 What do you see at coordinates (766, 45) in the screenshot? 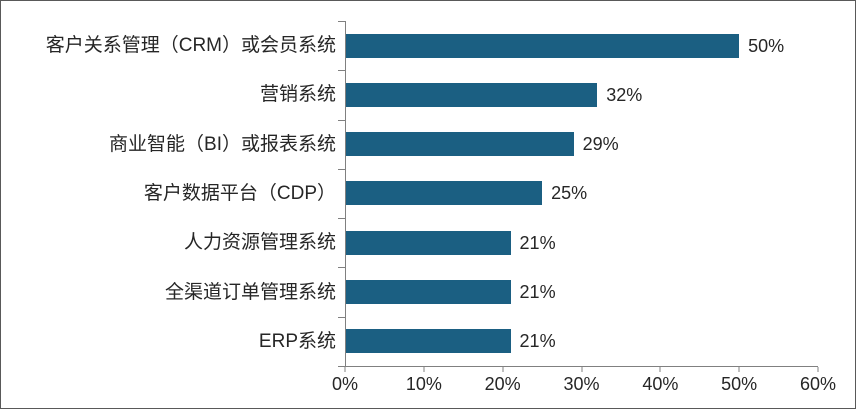
I see `value-label: 50%` at bounding box center [766, 45].